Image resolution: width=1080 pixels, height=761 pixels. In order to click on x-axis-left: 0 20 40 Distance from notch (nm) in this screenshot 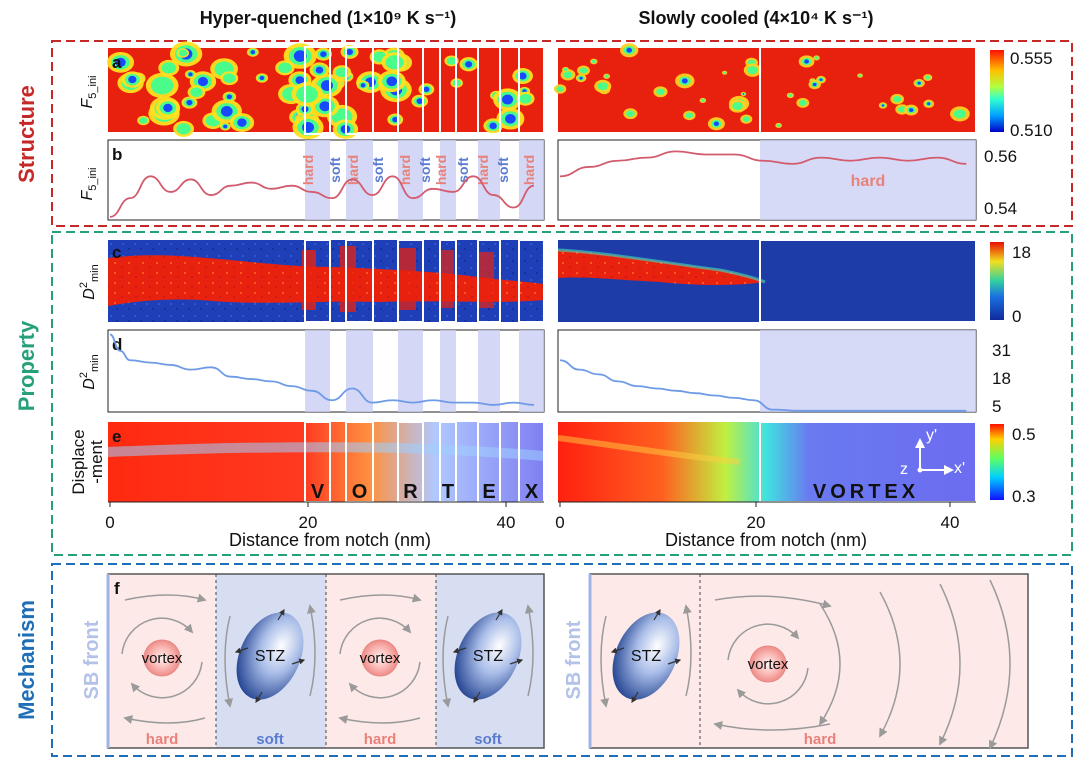, I will do `click(324, 525)`.